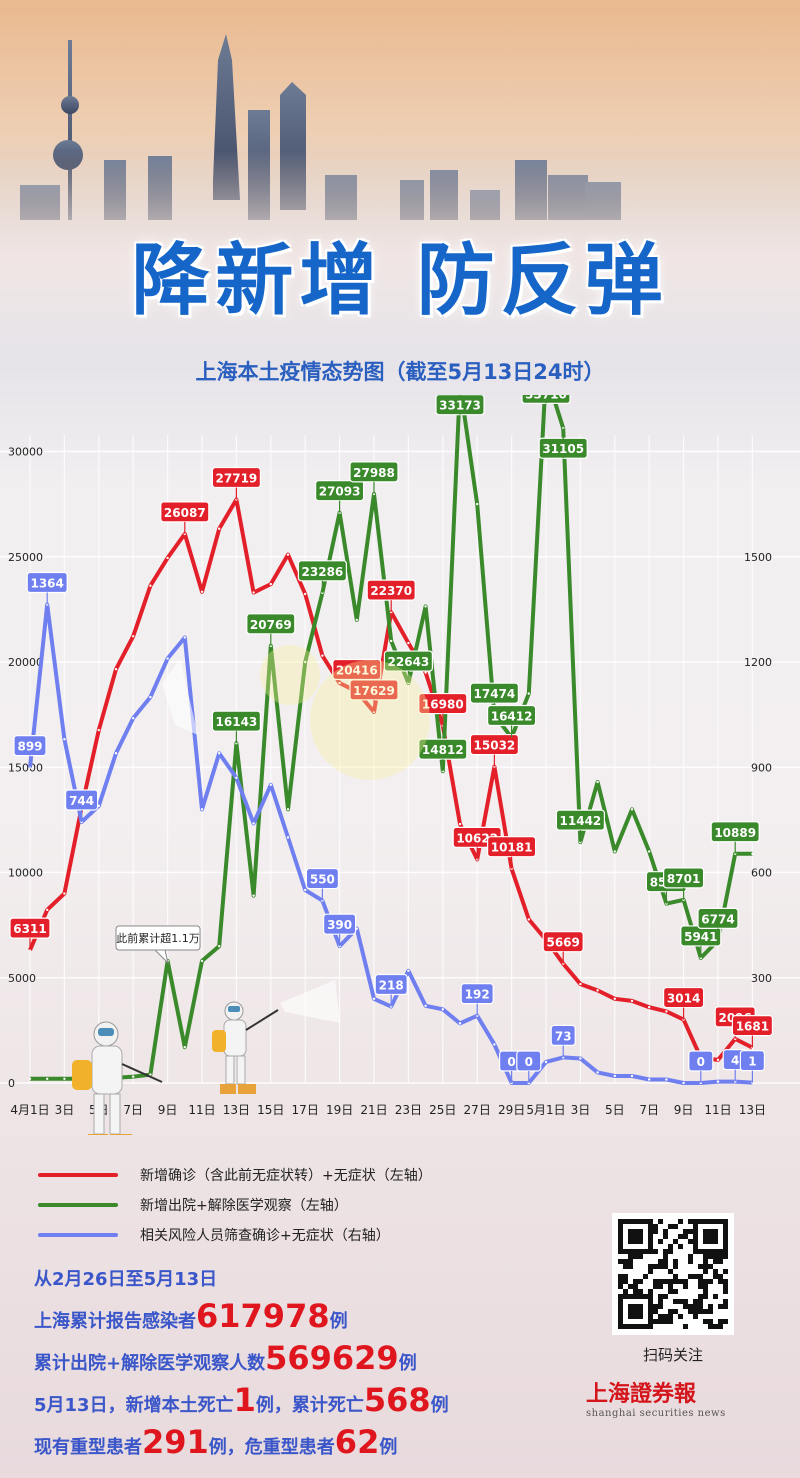  What do you see at coordinates (134, 1405) in the screenshot?
I see `stats-label: 5月13日，新增本土死亡` at bounding box center [134, 1405].